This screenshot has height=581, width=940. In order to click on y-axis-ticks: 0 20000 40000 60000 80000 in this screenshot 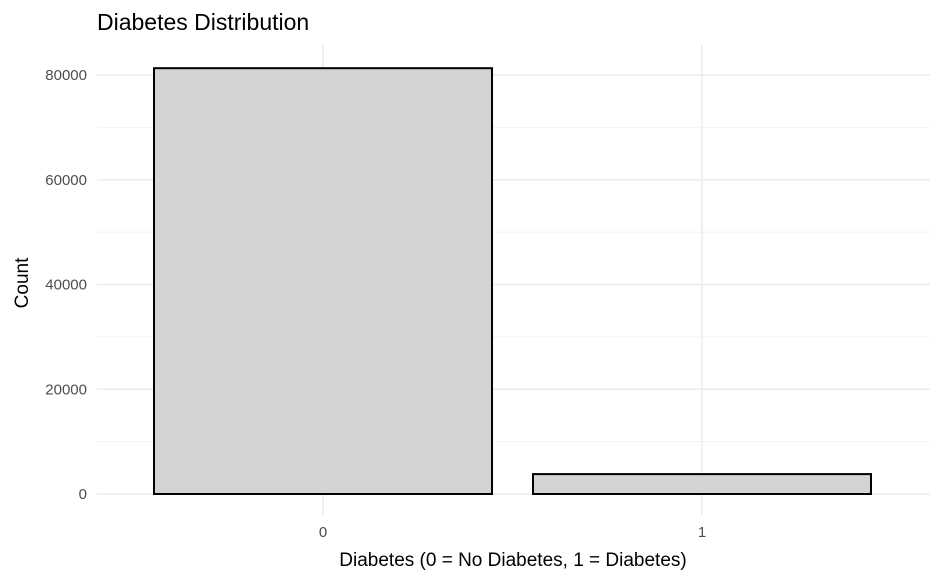, I will do `click(66, 285)`.